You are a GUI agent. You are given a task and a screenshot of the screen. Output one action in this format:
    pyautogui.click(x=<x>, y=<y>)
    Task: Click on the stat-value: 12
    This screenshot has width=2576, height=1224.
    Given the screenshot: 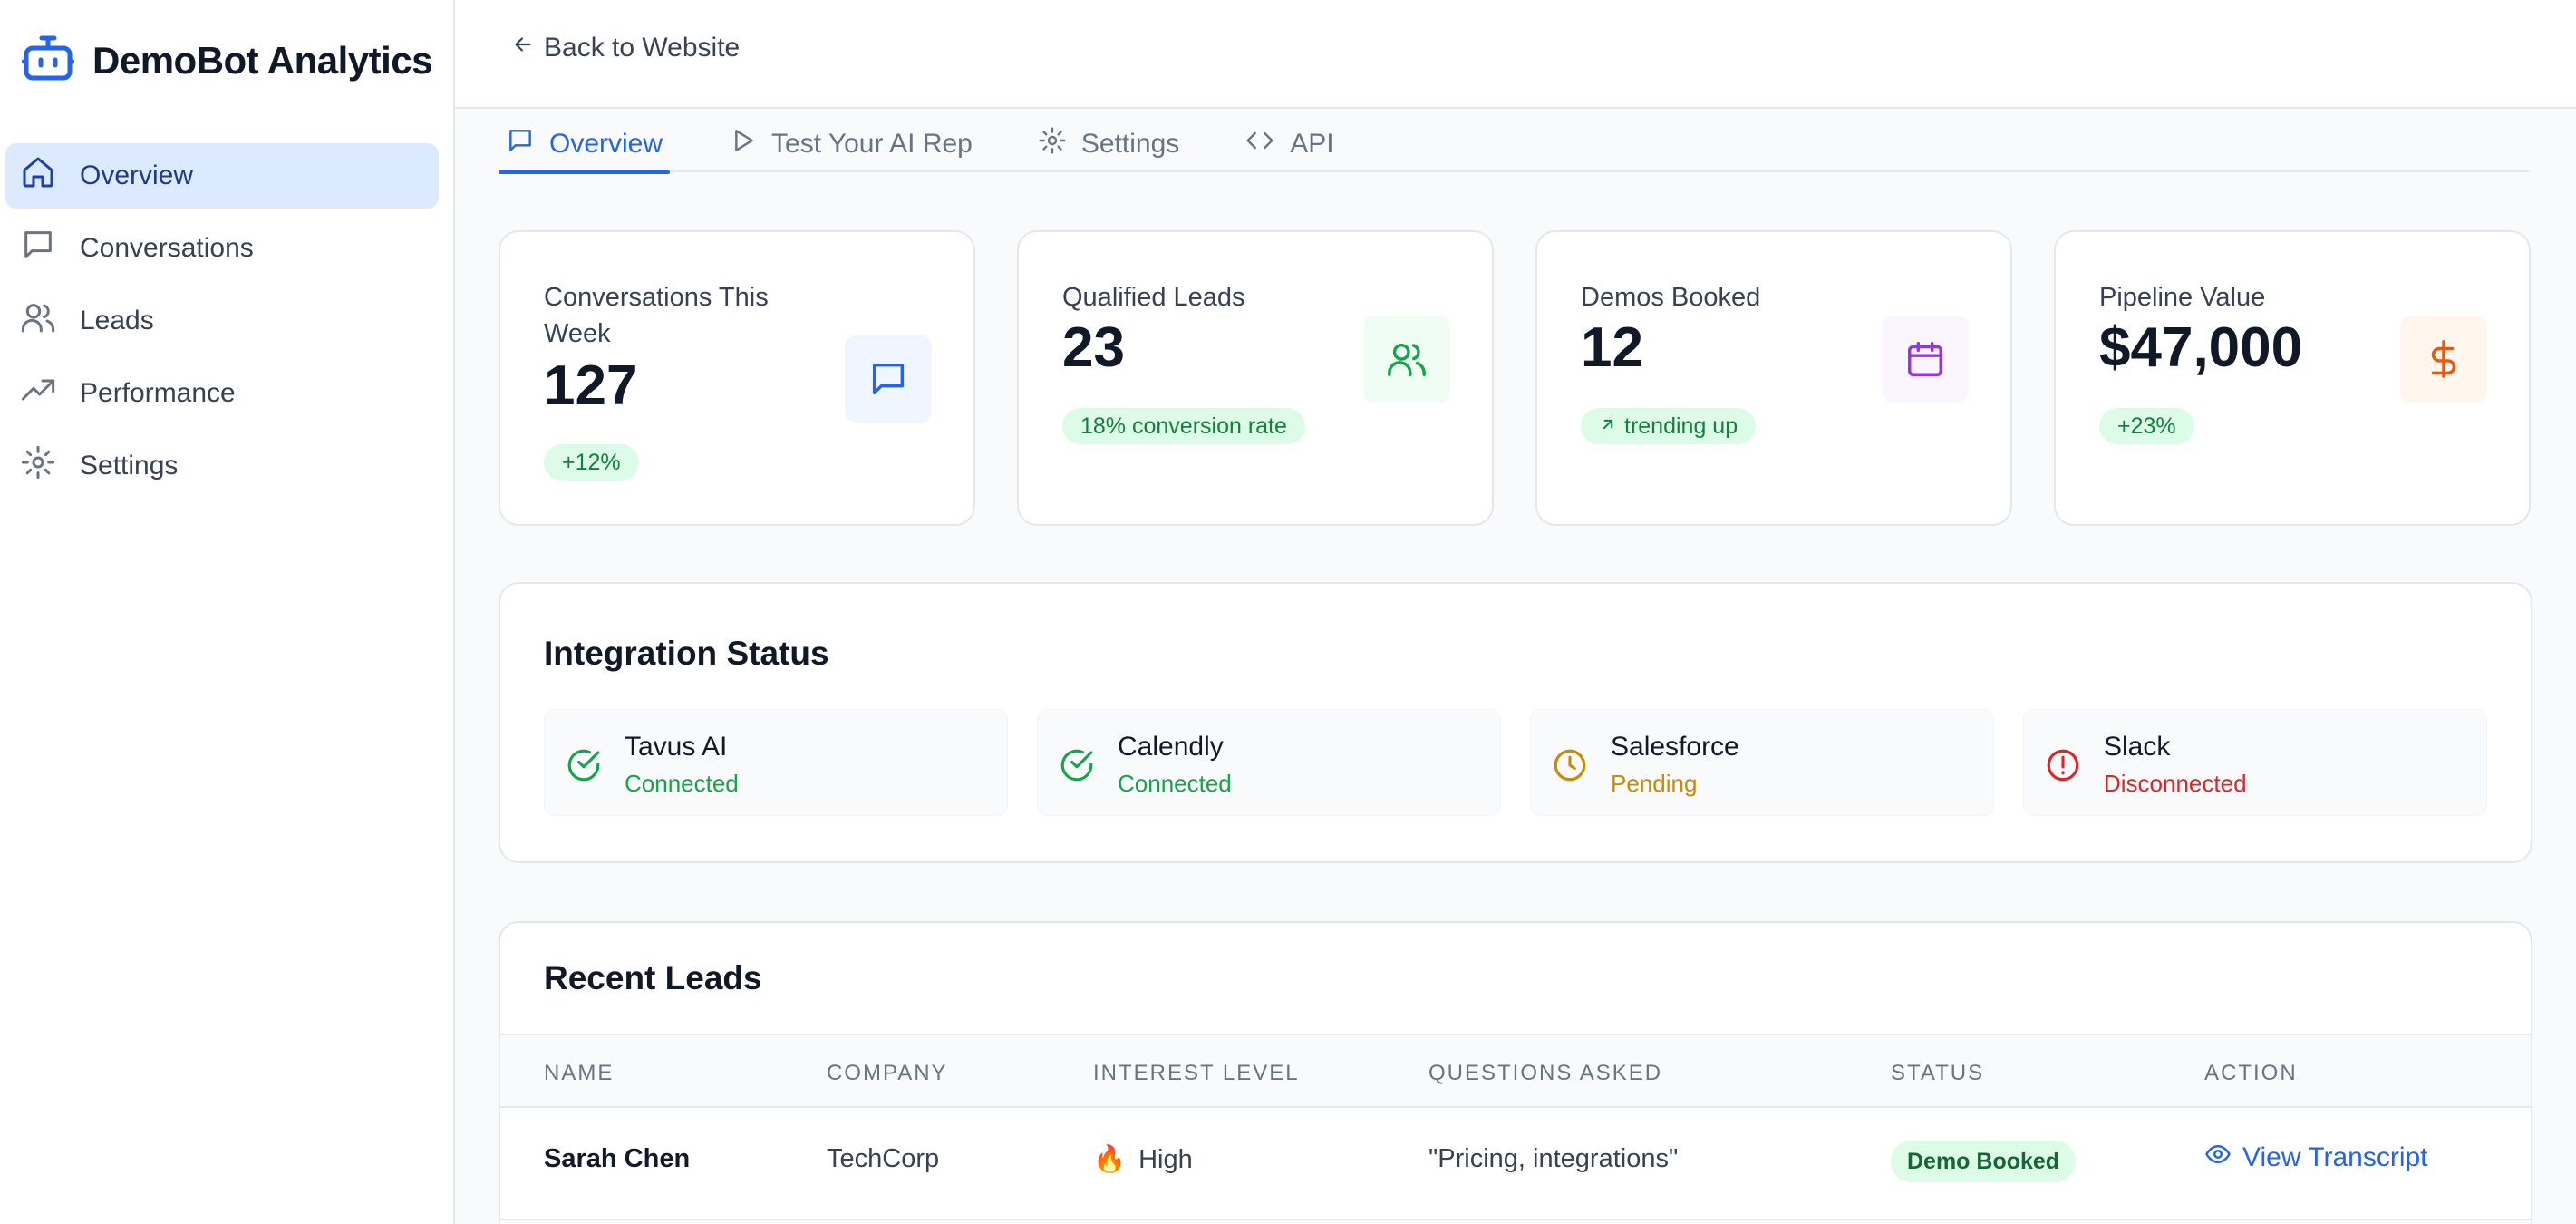 What is the action you would take?
    pyautogui.click(x=1612, y=347)
    